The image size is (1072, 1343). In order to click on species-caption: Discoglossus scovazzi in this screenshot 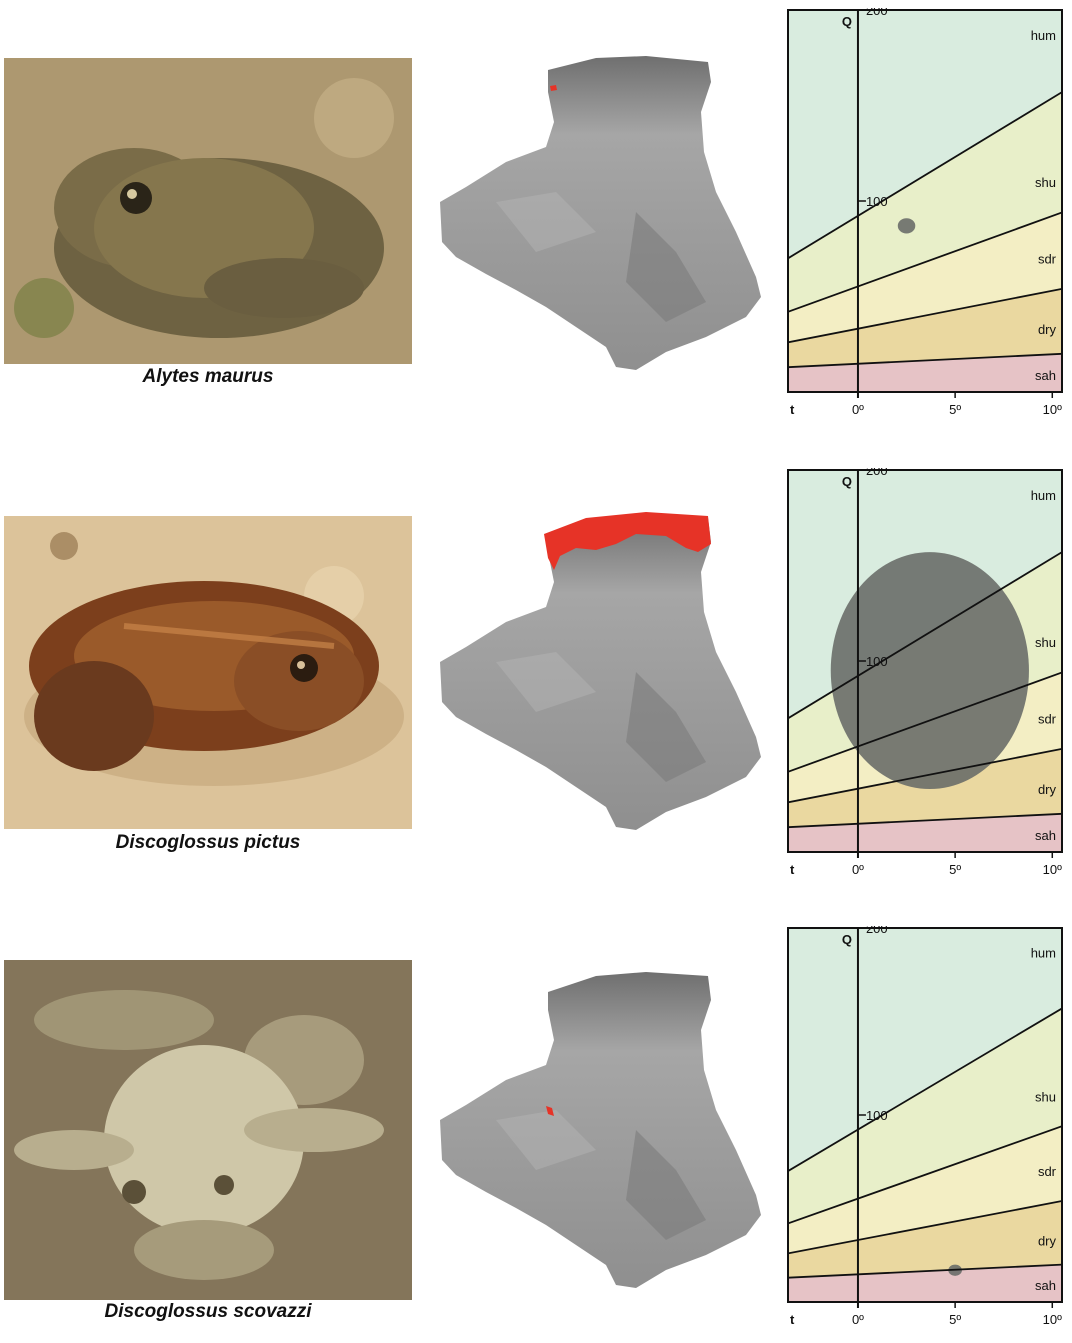, I will do `click(208, 1311)`.